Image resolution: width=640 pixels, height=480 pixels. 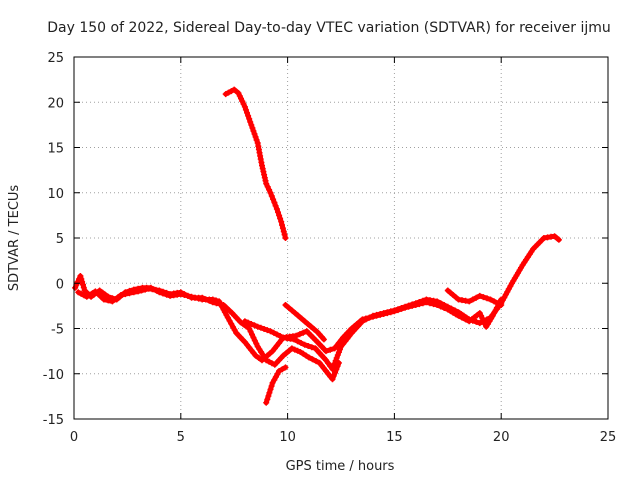 I want to click on y-tick-label: -10, so click(x=53, y=375).